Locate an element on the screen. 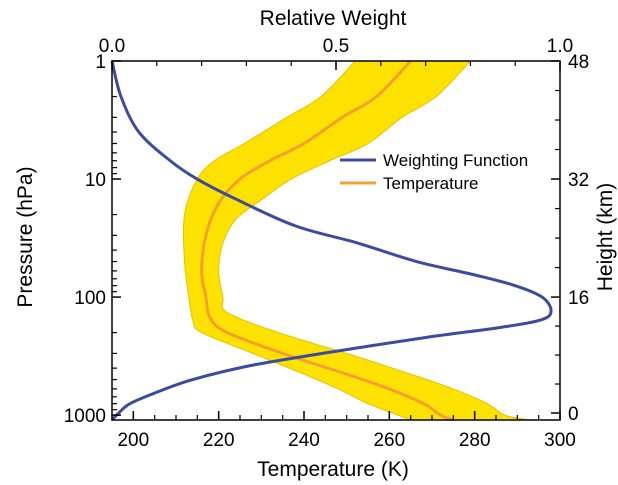 Image resolution: width=618 pixels, height=485 pixels. bottom-axis-tick-label: 220 is located at coordinates (219, 440).